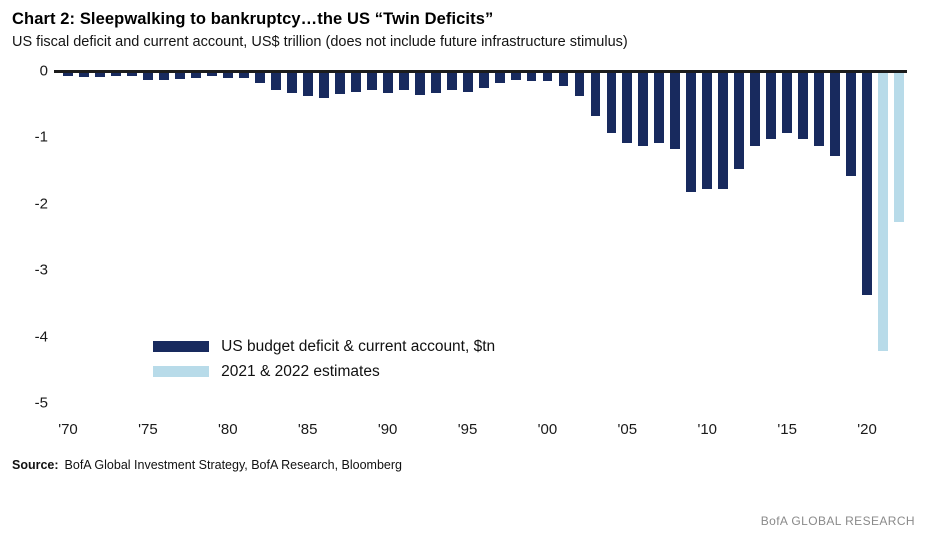 The height and width of the screenshot is (540, 933). I want to click on bar-slot-2007, so click(659, 238).